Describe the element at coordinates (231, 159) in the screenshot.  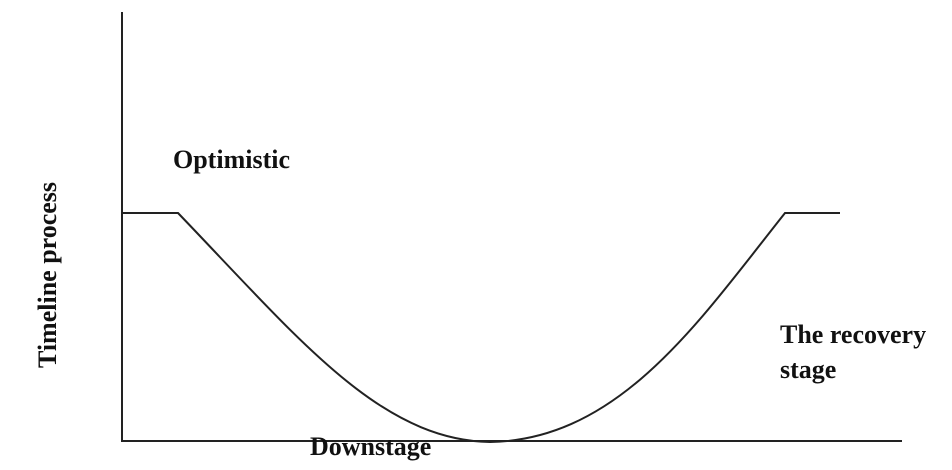
I see `stage-label: Optimistic` at that location.